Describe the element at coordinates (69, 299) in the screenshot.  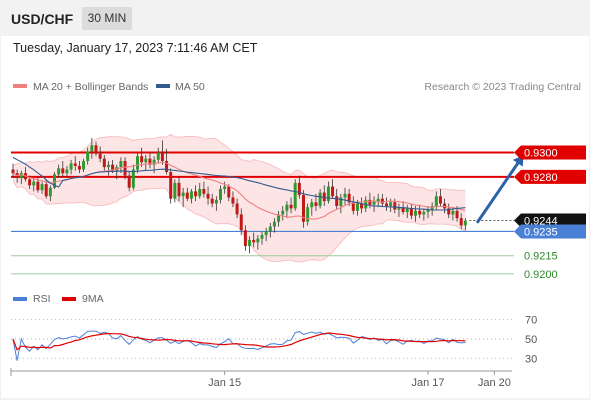
I see `legend-9ma-swatch` at that location.